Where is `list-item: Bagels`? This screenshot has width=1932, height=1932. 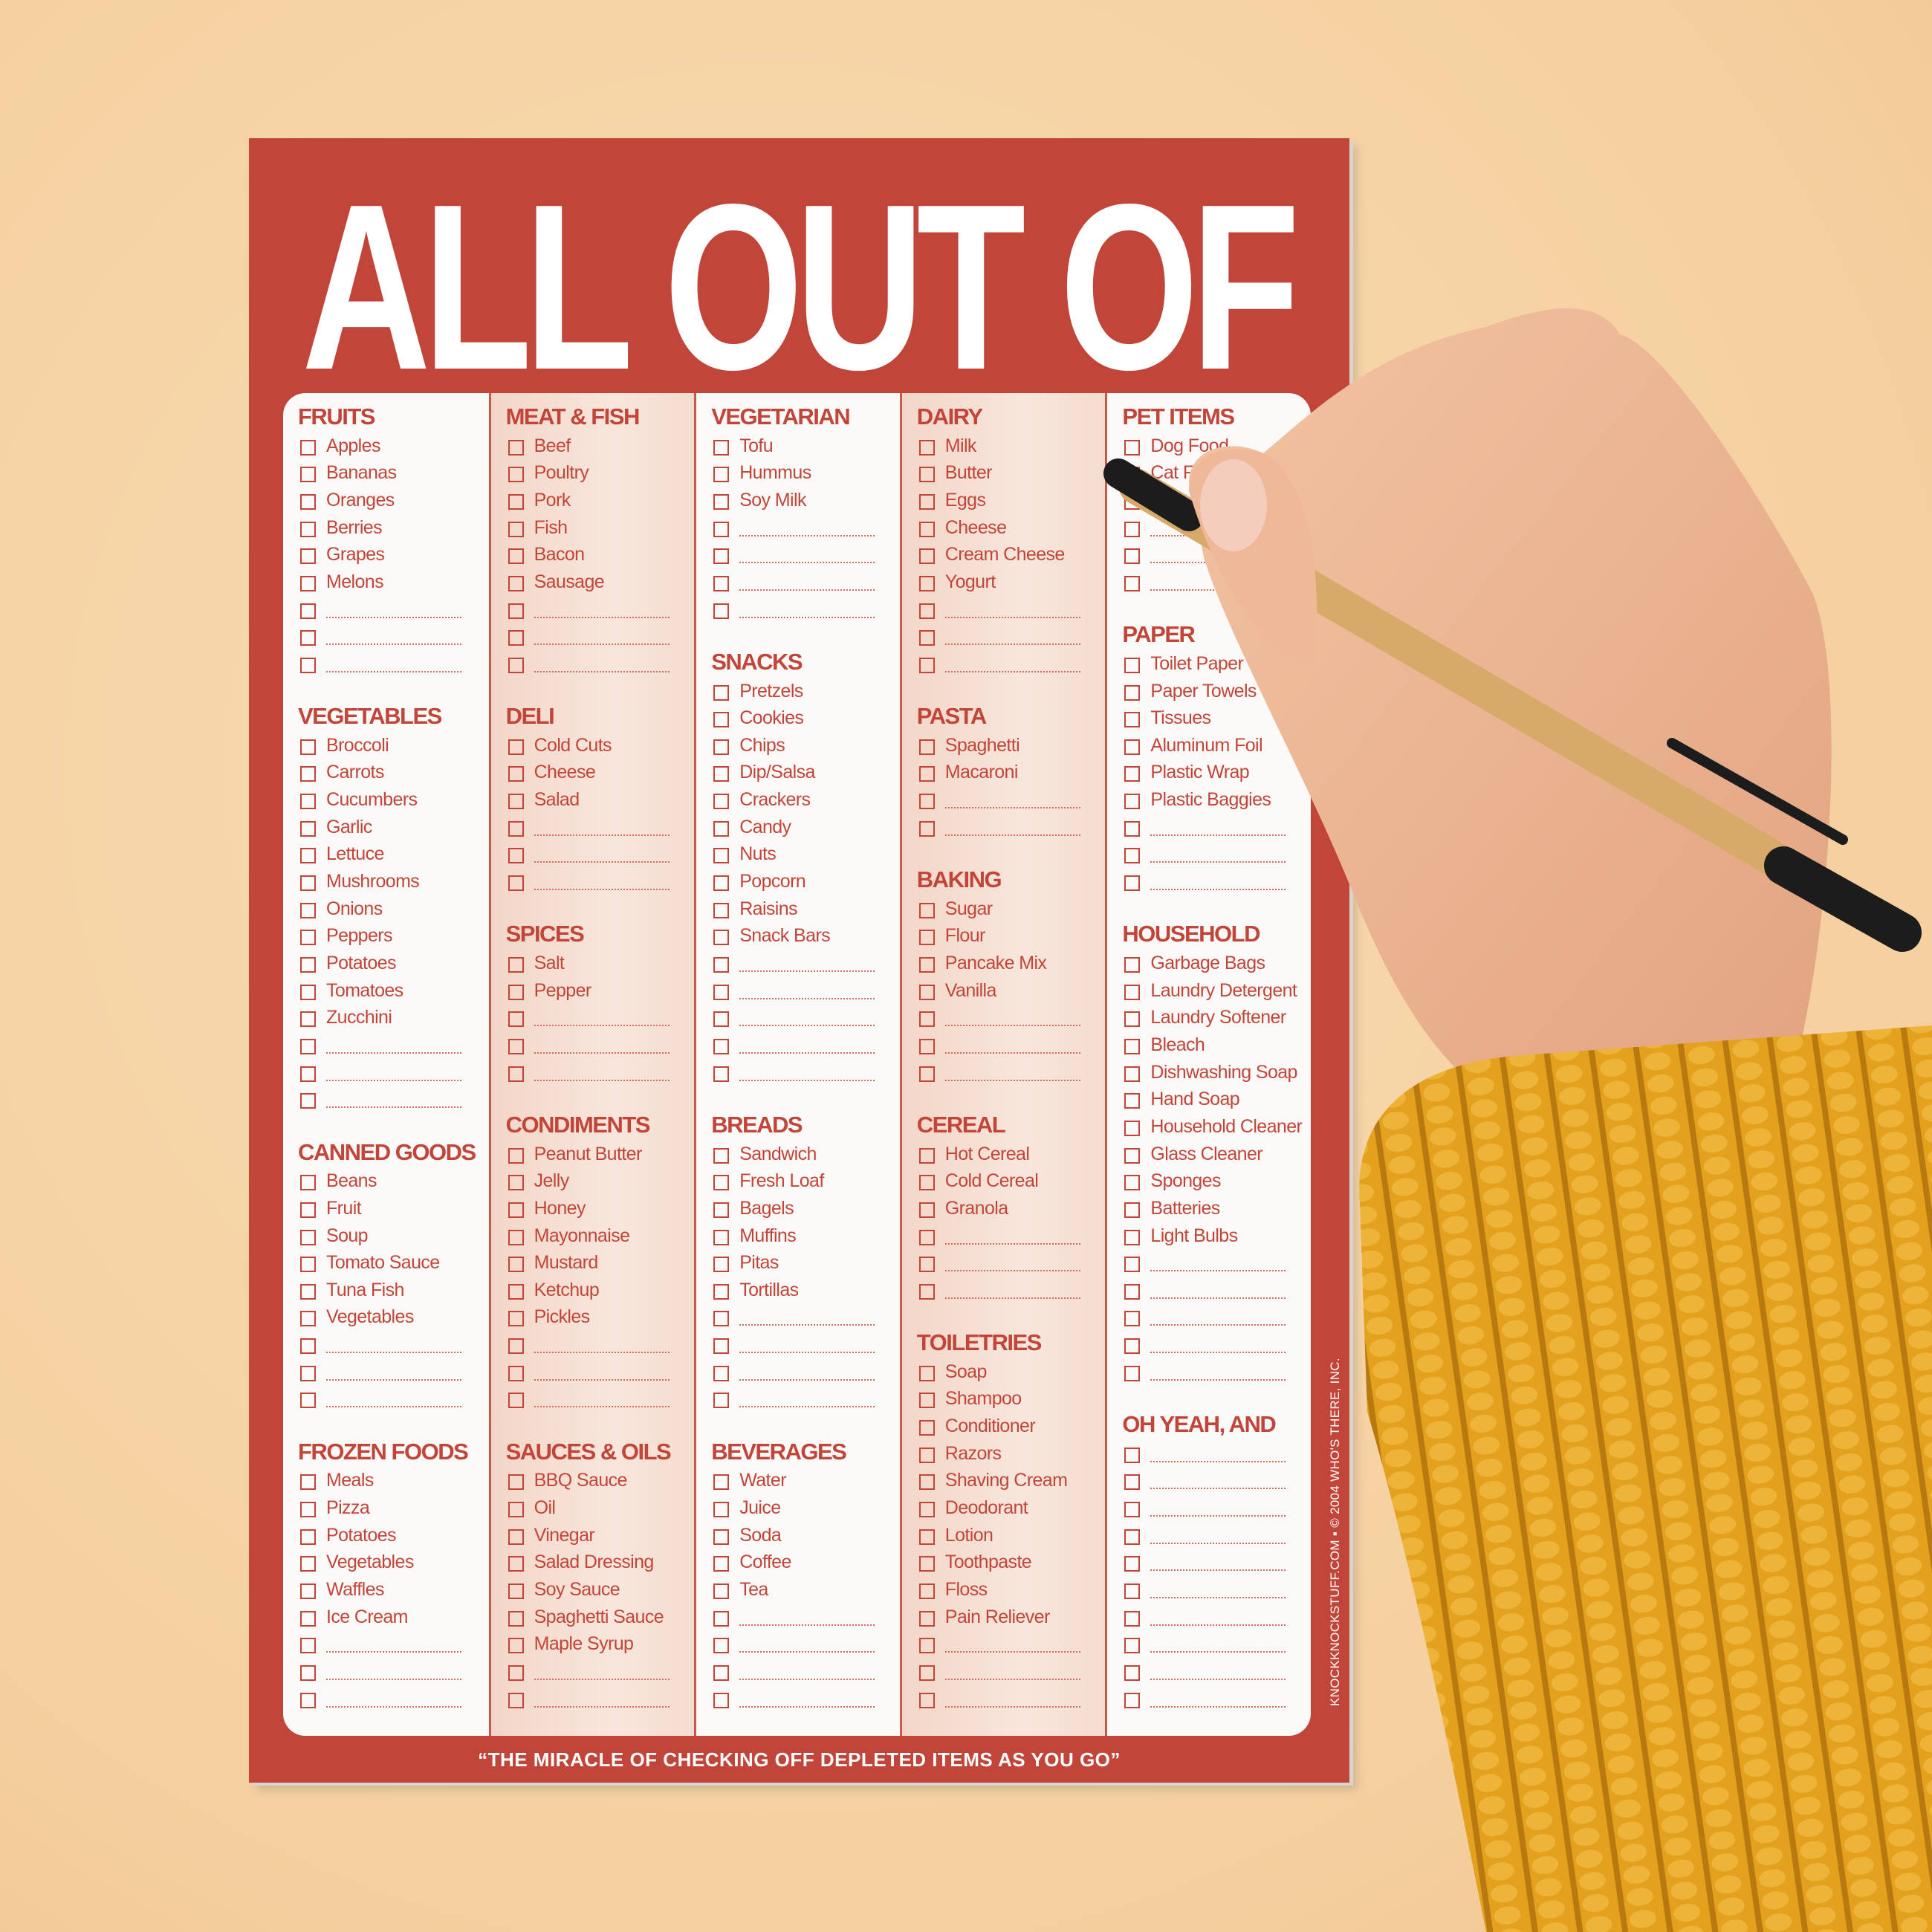 list-item: Bagels is located at coordinates (798, 1209).